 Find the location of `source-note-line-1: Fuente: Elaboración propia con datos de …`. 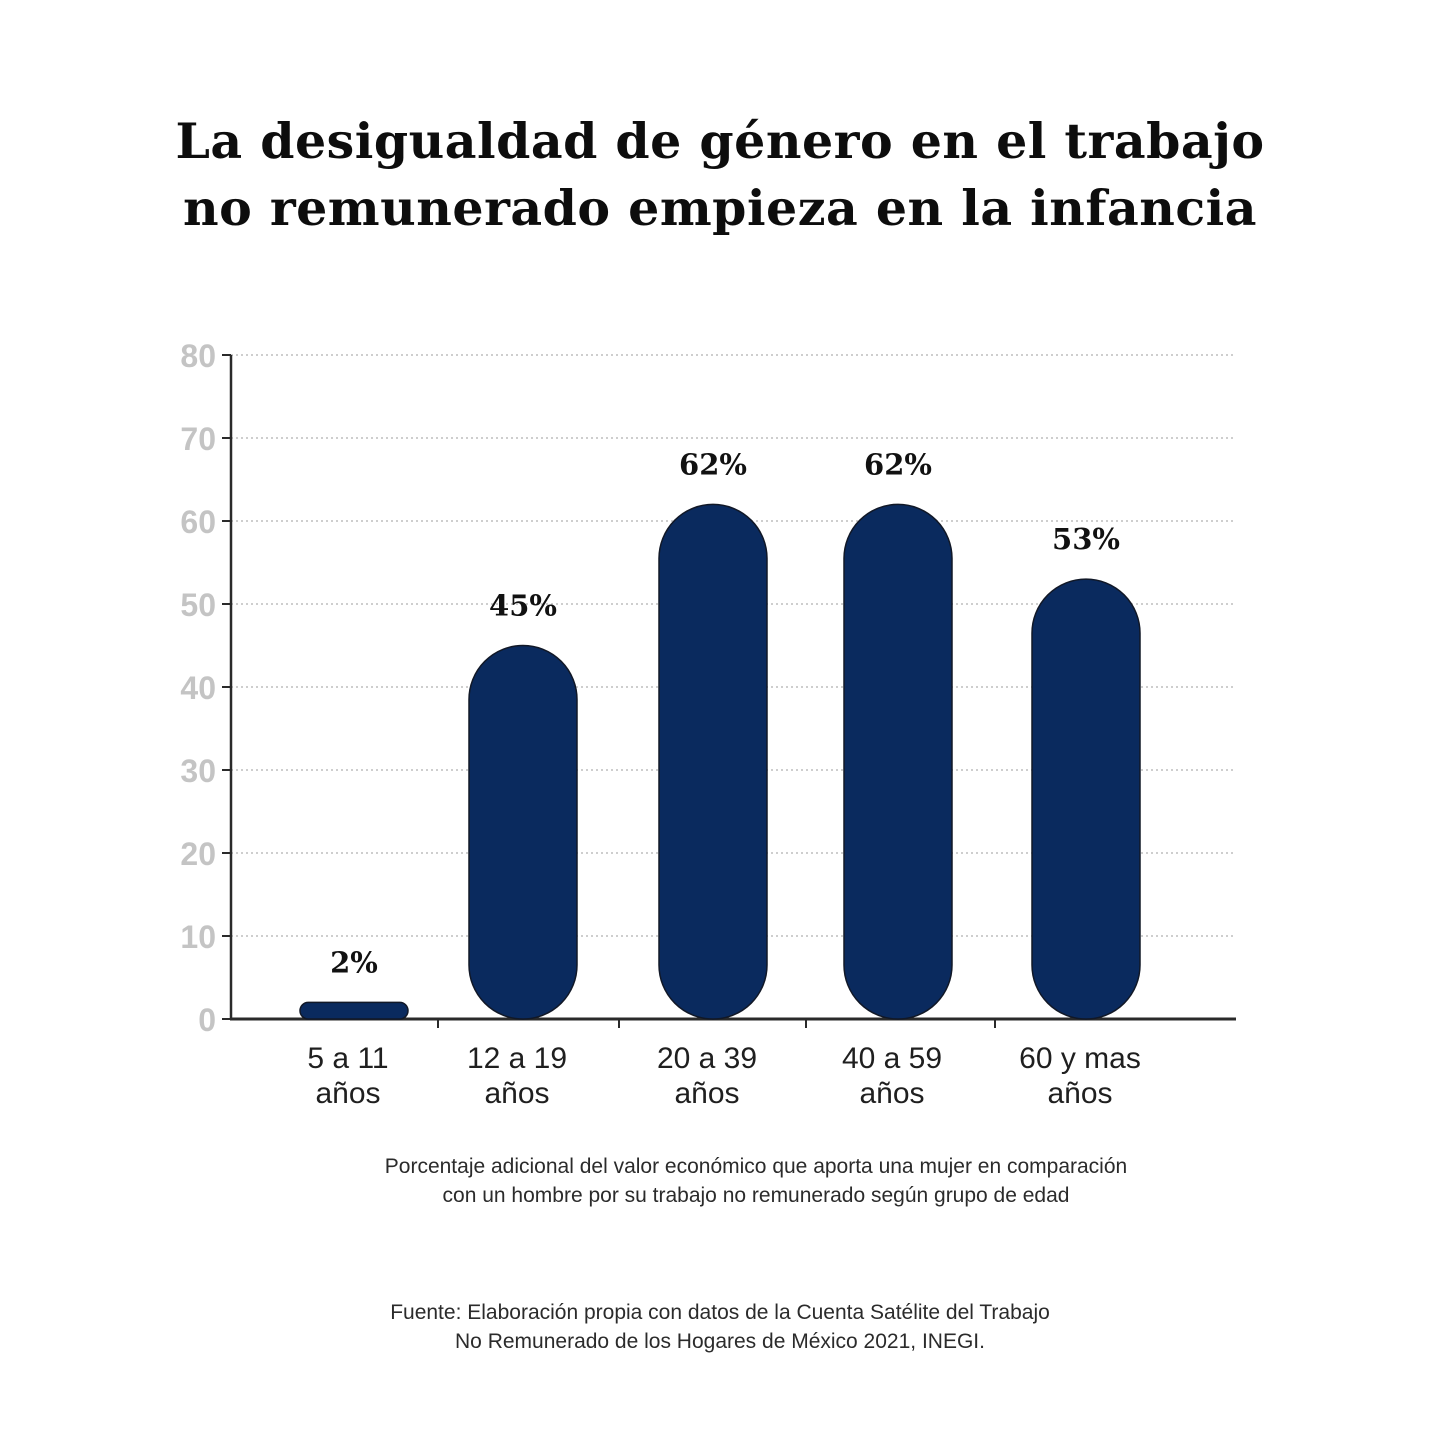

source-note-line-1: Fuente: Elaboración propia con datos de … is located at coordinates (720, 1312).